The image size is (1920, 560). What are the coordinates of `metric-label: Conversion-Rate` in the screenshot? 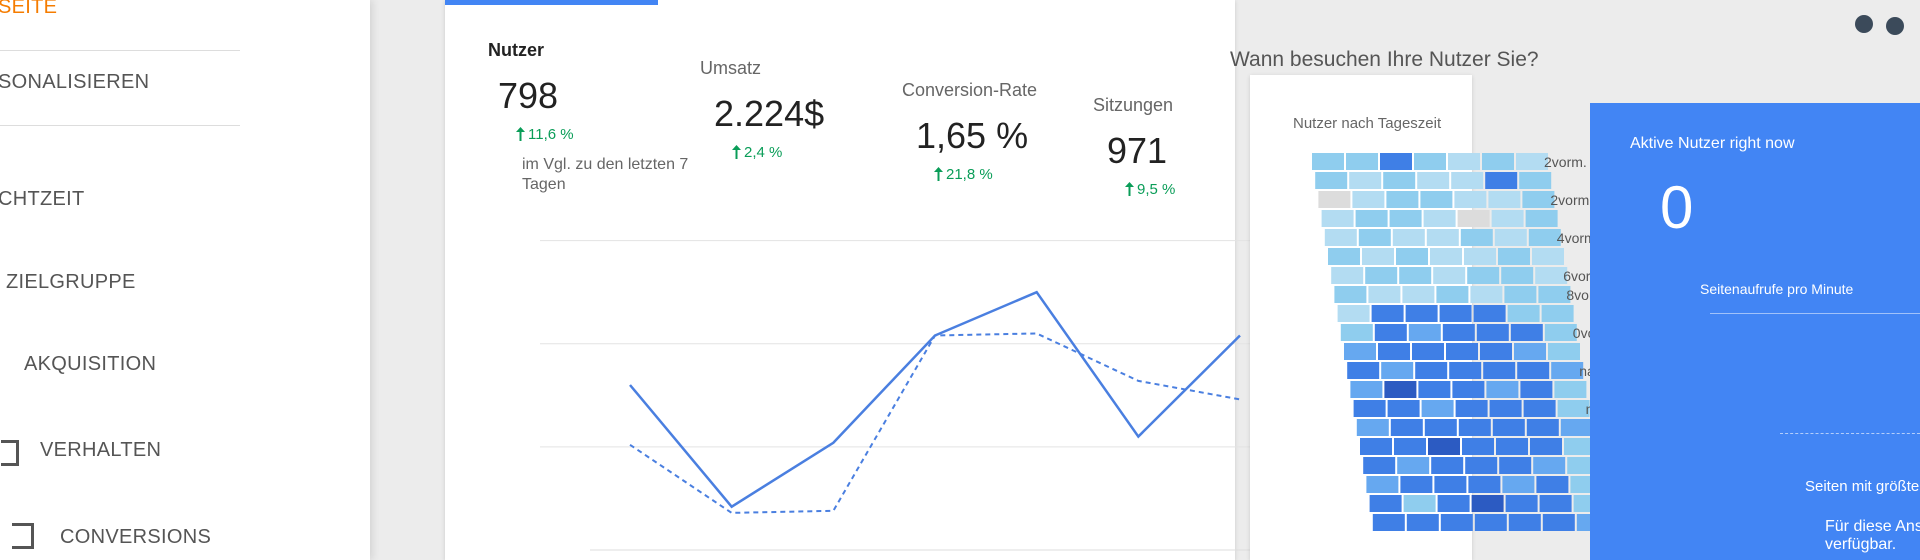 It's located at (970, 90).